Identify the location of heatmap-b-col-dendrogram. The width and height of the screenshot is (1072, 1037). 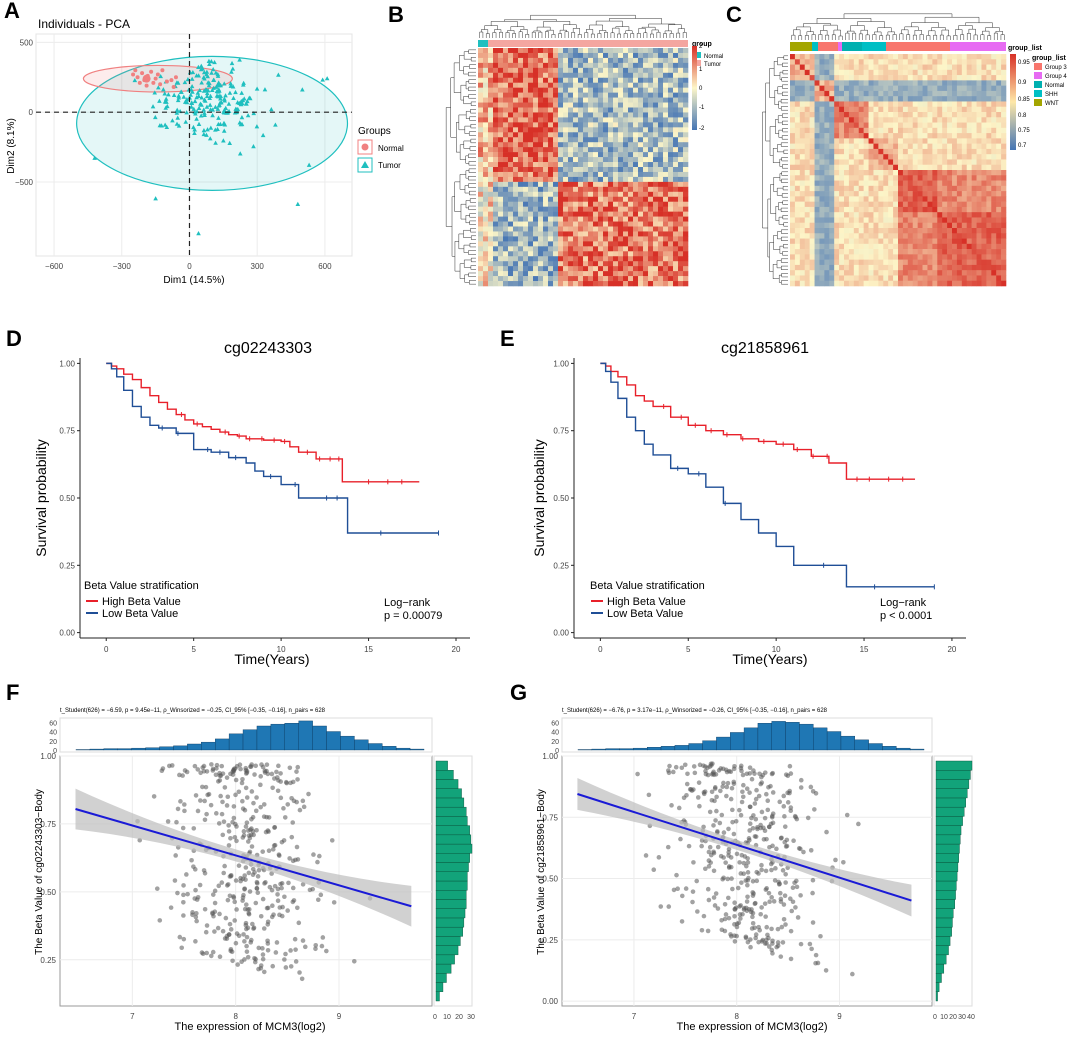
(609, 23).